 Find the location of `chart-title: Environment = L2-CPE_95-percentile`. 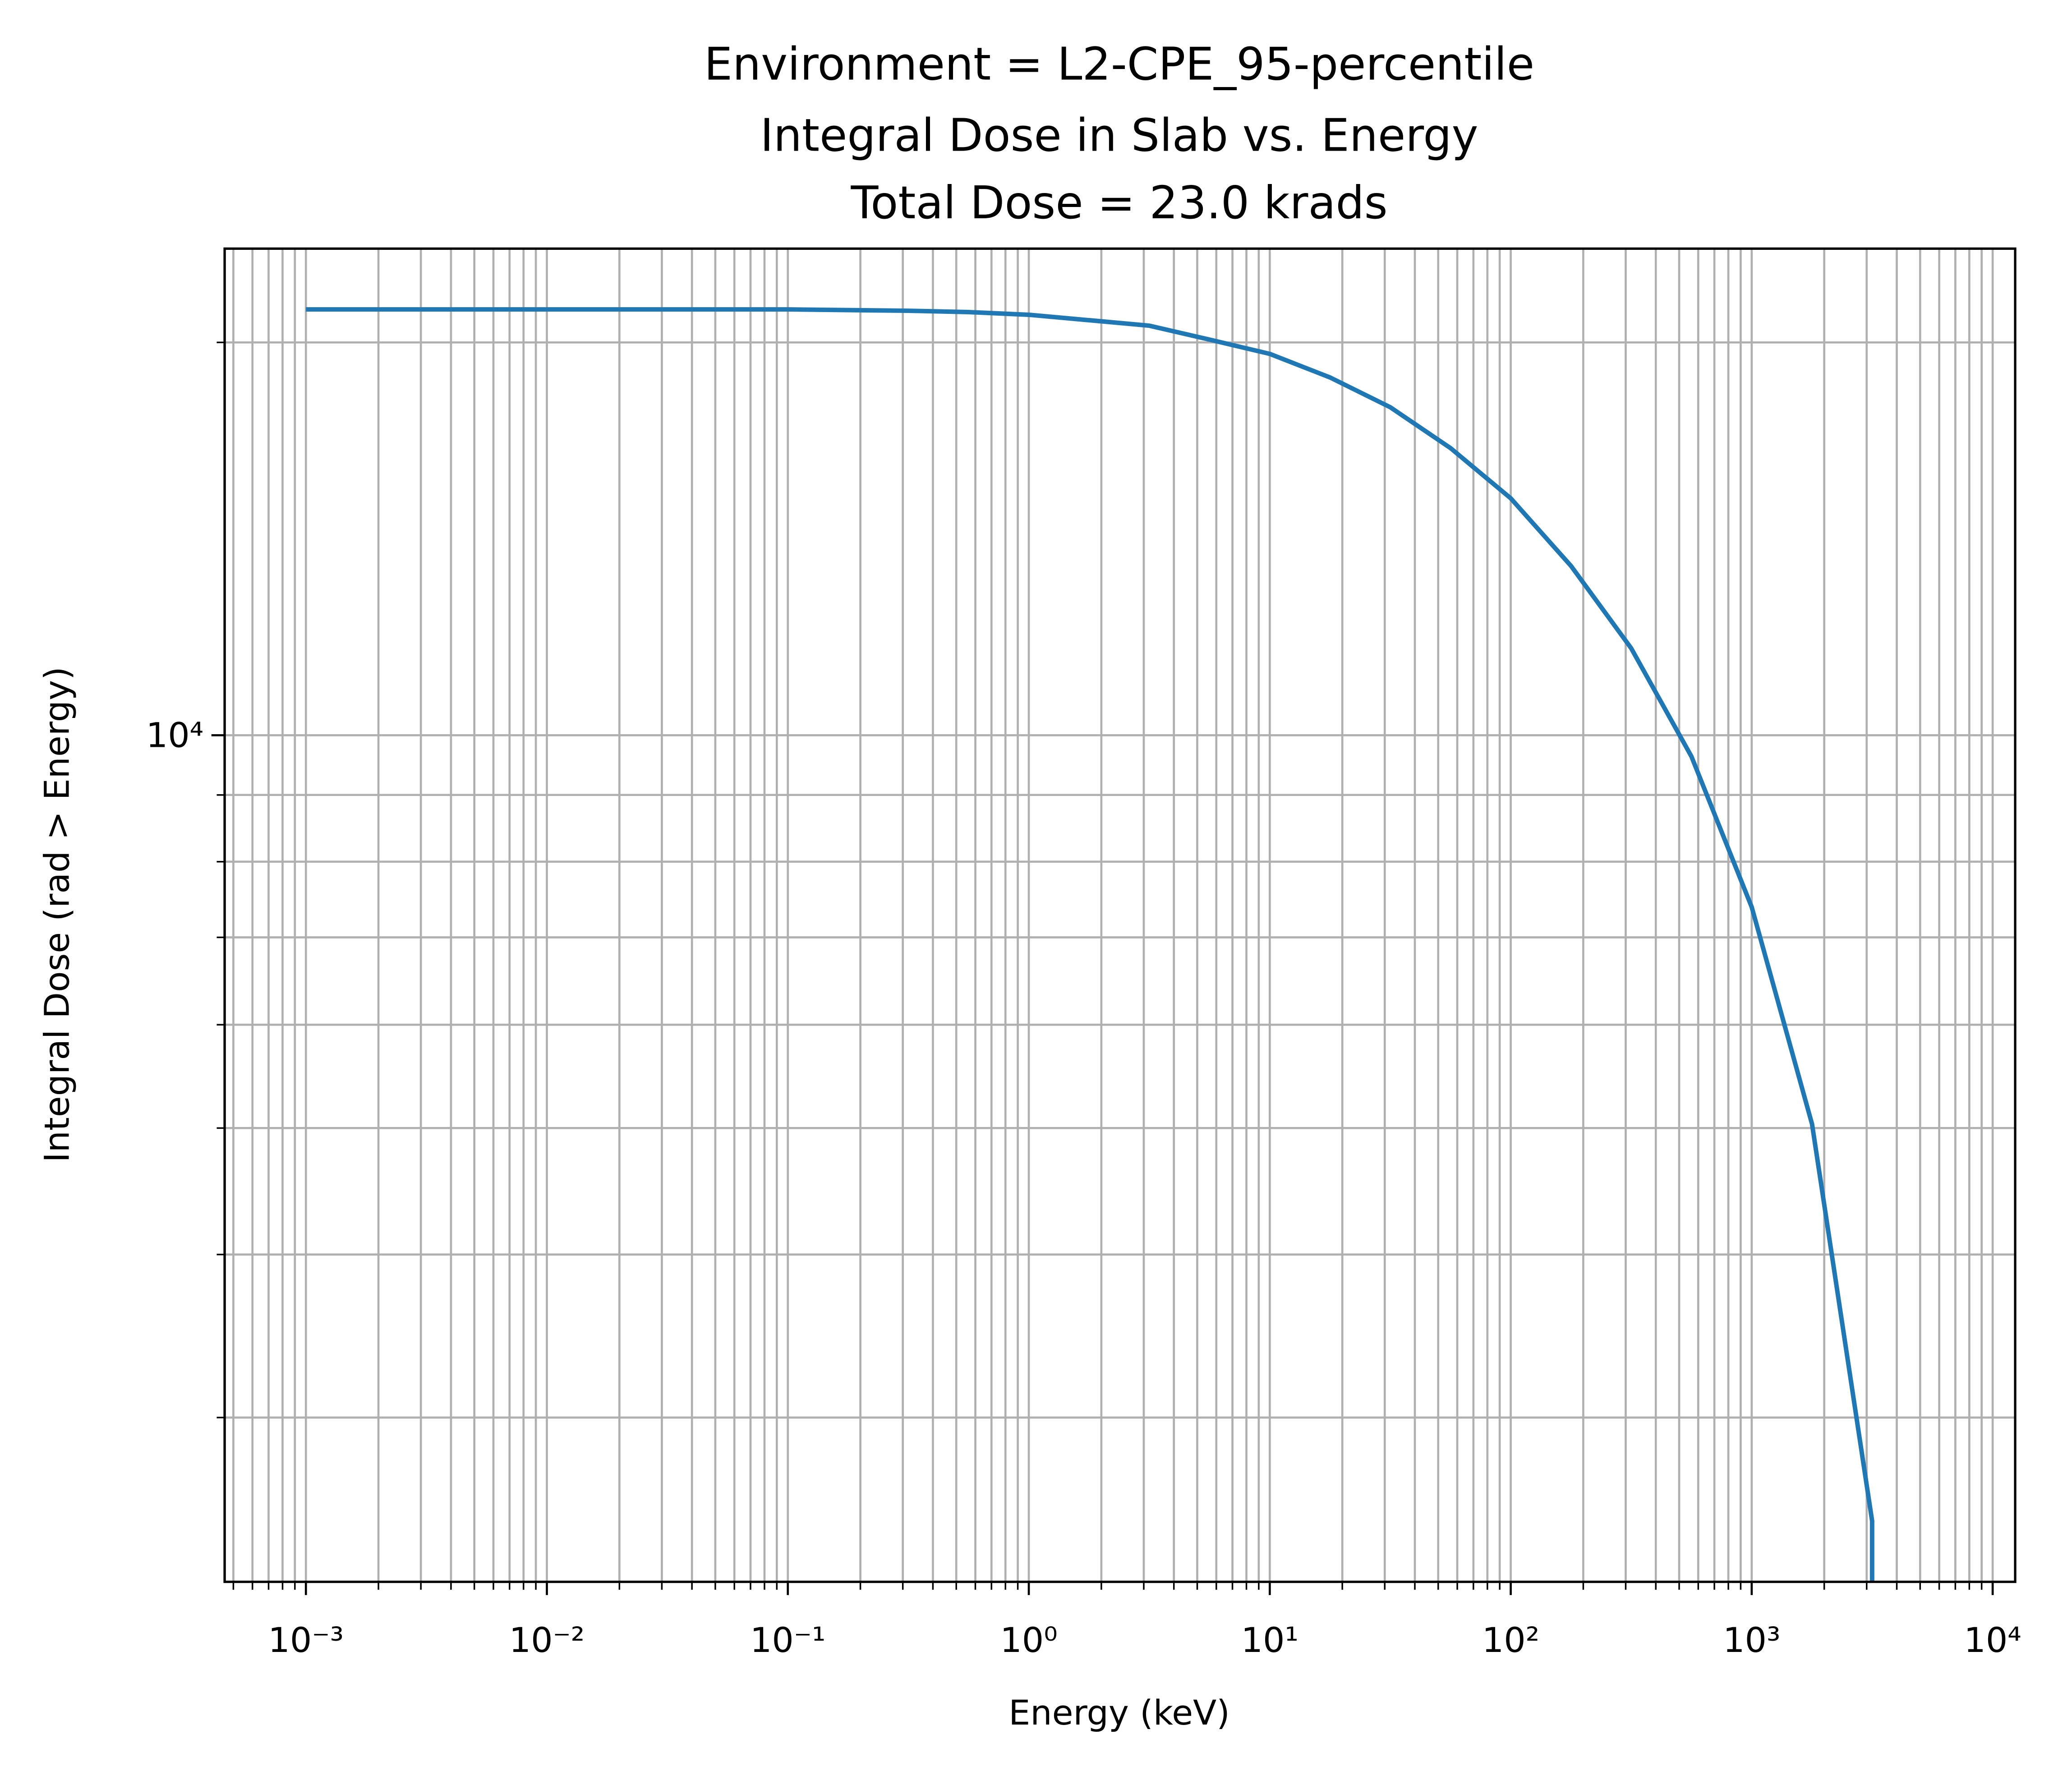

chart-title: Environment = L2-CPE_95-percentile is located at coordinates (1119, 64).